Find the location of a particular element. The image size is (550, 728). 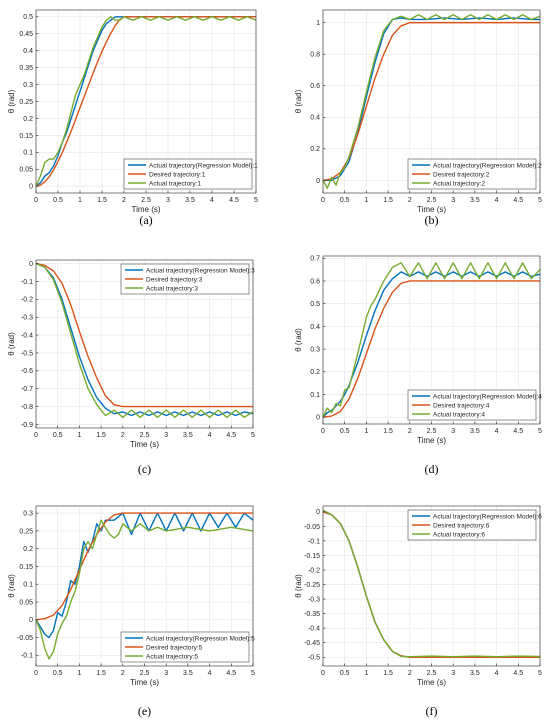

legend-entry: Actual trajectory:2 is located at coordinates (459, 183).